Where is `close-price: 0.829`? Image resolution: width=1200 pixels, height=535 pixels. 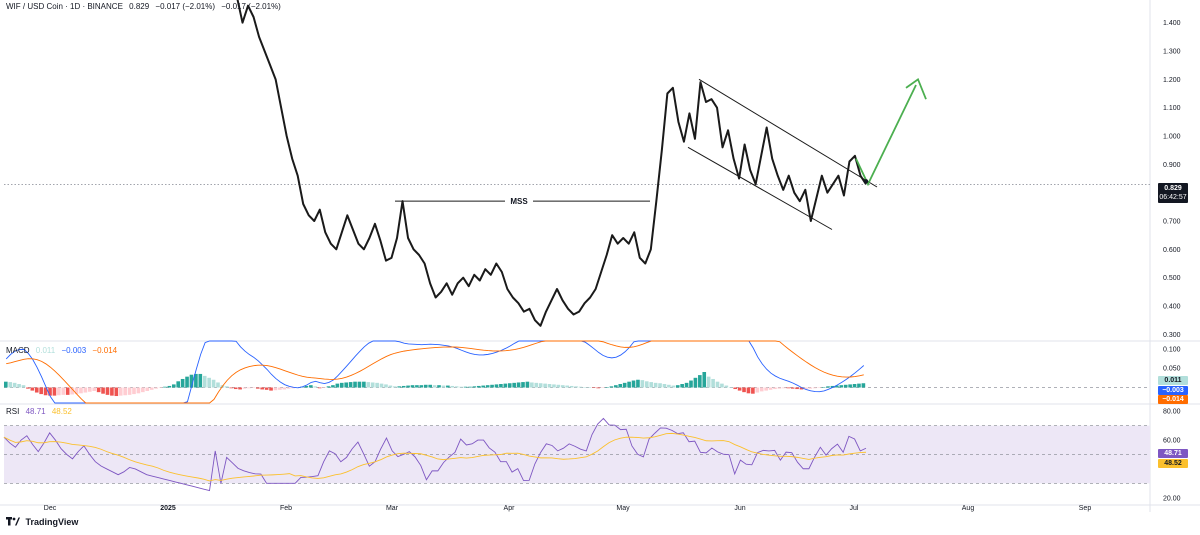 close-price: 0.829 is located at coordinates (139, 6).